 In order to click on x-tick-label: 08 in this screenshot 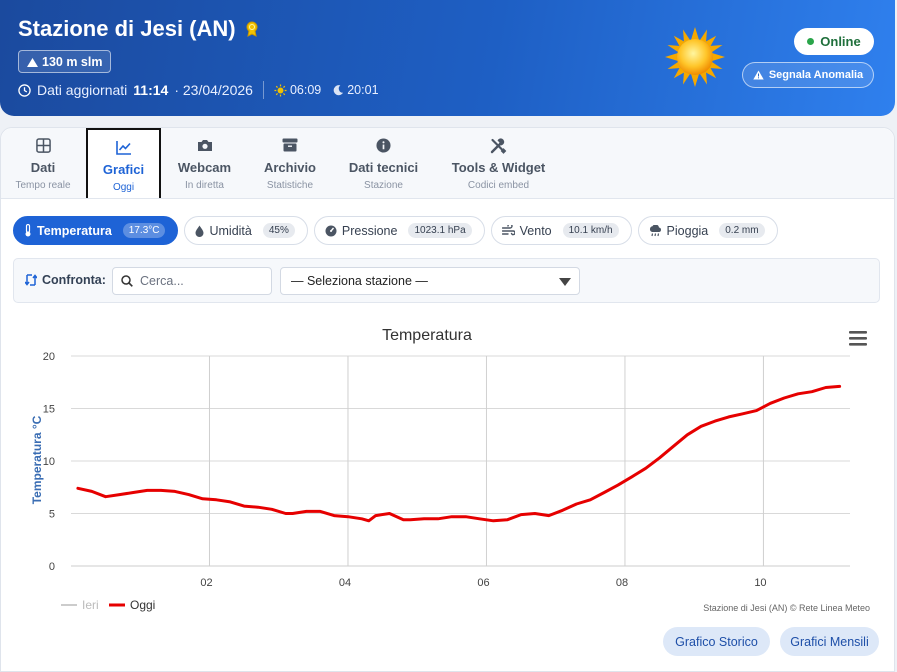, I will do `click(622, 583)`.